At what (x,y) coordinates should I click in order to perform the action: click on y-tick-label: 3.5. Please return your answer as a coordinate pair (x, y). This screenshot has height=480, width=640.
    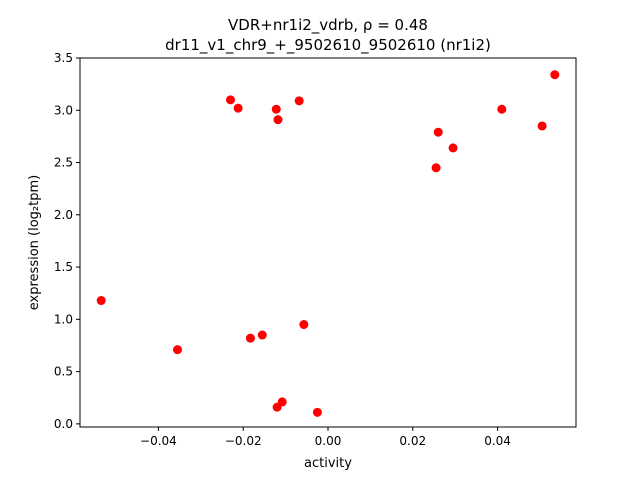
    Looking at the image, I should click on (63, 58).